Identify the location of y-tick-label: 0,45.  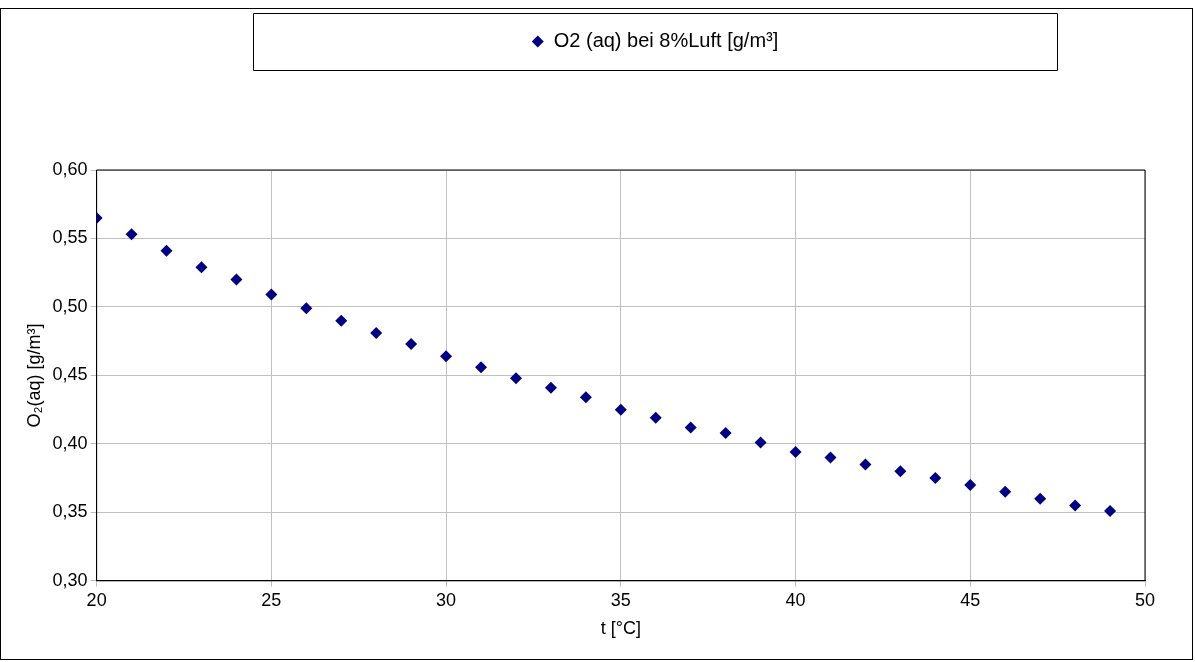
(70, 374).